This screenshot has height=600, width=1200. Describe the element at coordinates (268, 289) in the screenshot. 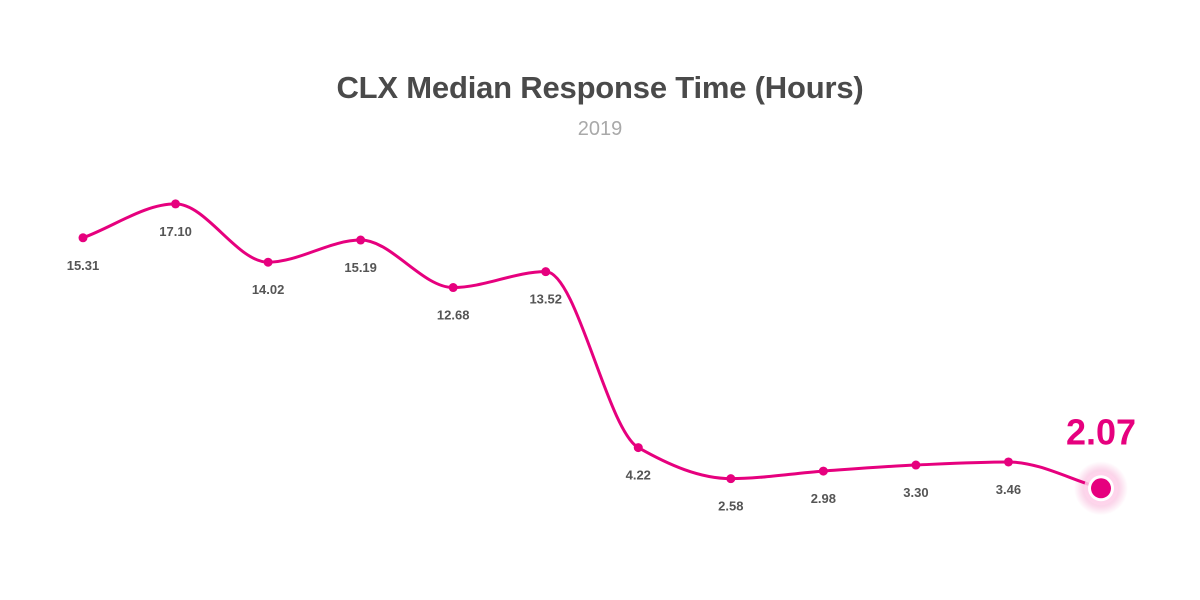

I see `data-label: 14.02` at that location.